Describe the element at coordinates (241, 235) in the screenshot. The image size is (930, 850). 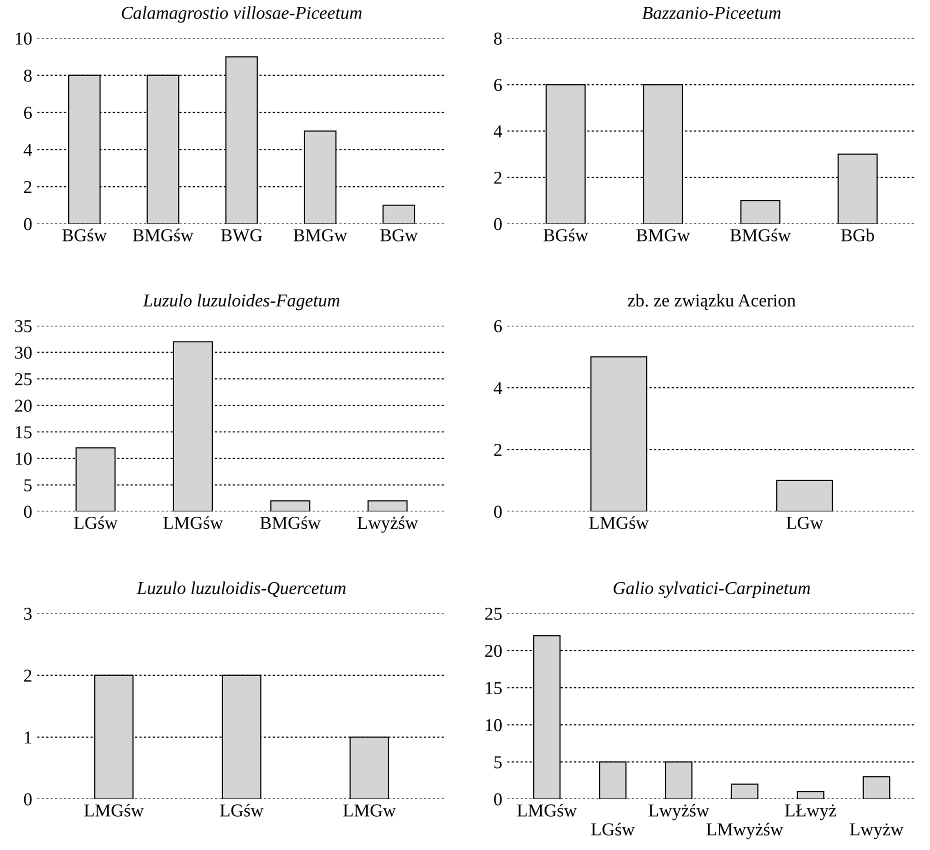
I see `x-tick-label: BWG` at that location.